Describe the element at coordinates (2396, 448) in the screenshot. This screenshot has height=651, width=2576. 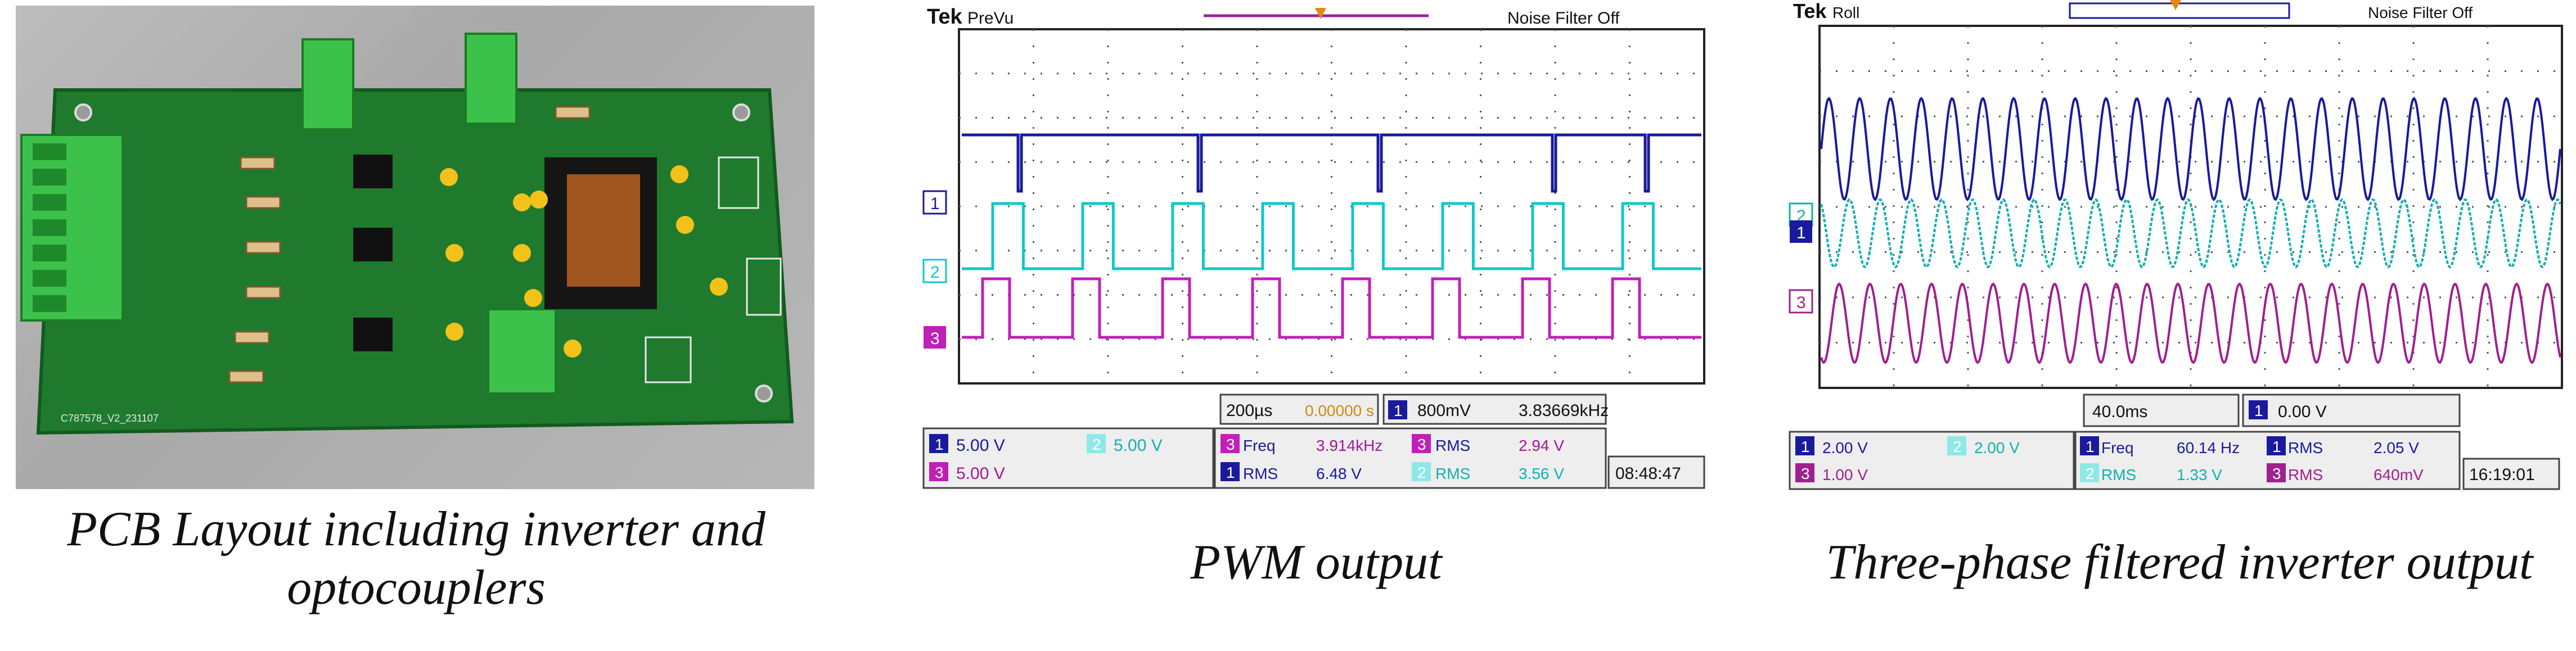
I see `measurement-2-value: 2.05 V` at that location.